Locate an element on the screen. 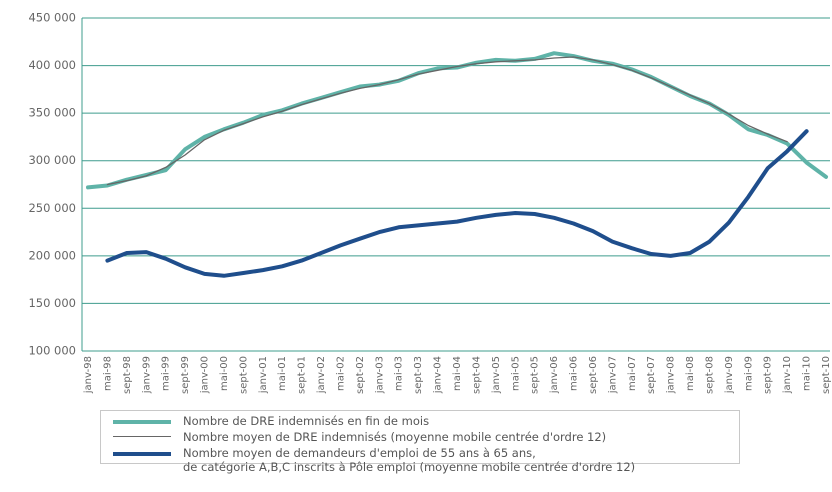 The height and width of the screenshot is (492, 832). x-tick-label: sept-99 is located at coordinates (185, 375).